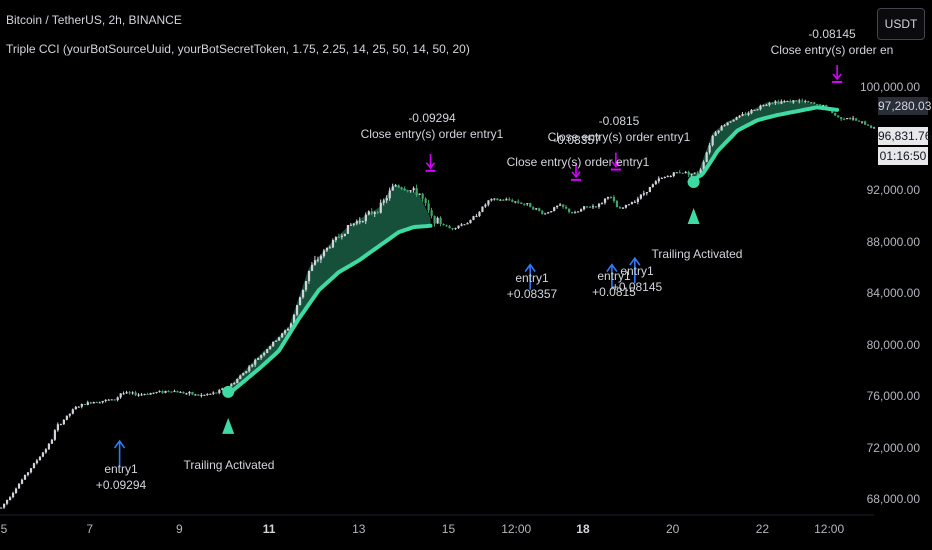 This screenshot has width=932, height=550. Describe the element at coordinates (637, 287) in the screenshot. I see `annotation-text: +0.08145` at that location.